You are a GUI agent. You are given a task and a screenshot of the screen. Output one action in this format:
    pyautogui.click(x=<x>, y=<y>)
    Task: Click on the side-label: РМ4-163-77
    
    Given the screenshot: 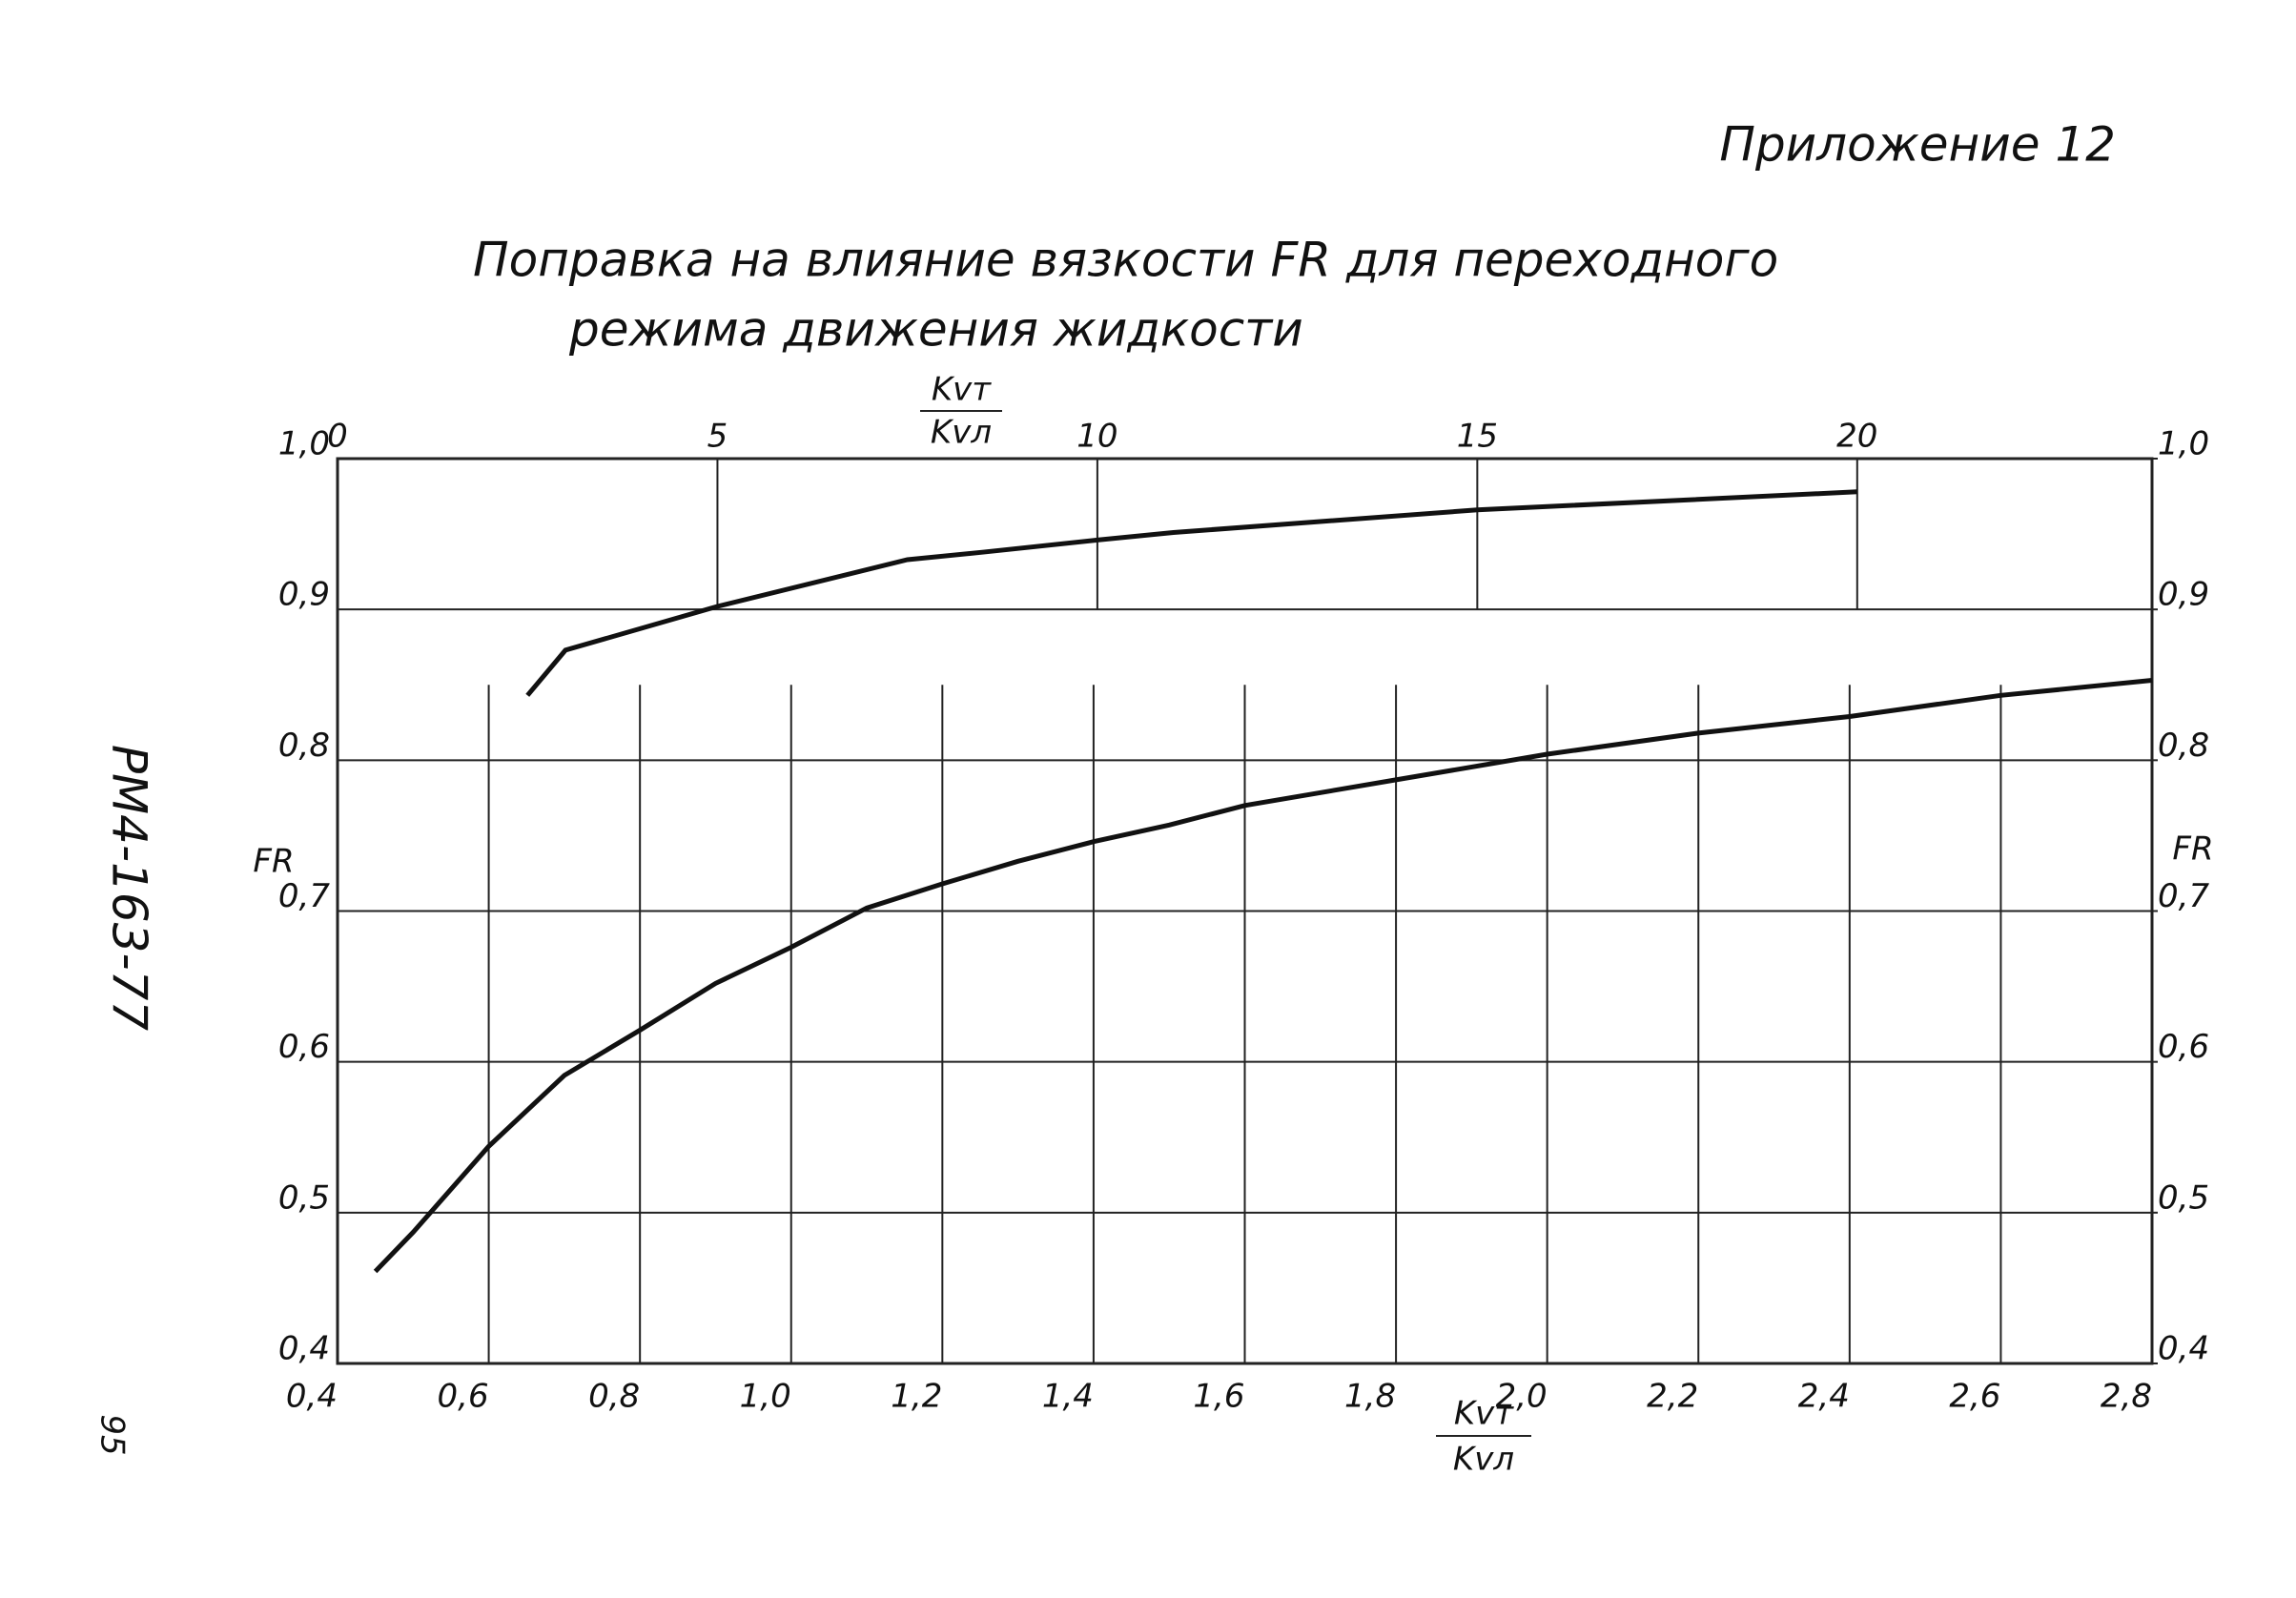 What is the action you would take?
    pyautogui.click(x=129, y=888)
    